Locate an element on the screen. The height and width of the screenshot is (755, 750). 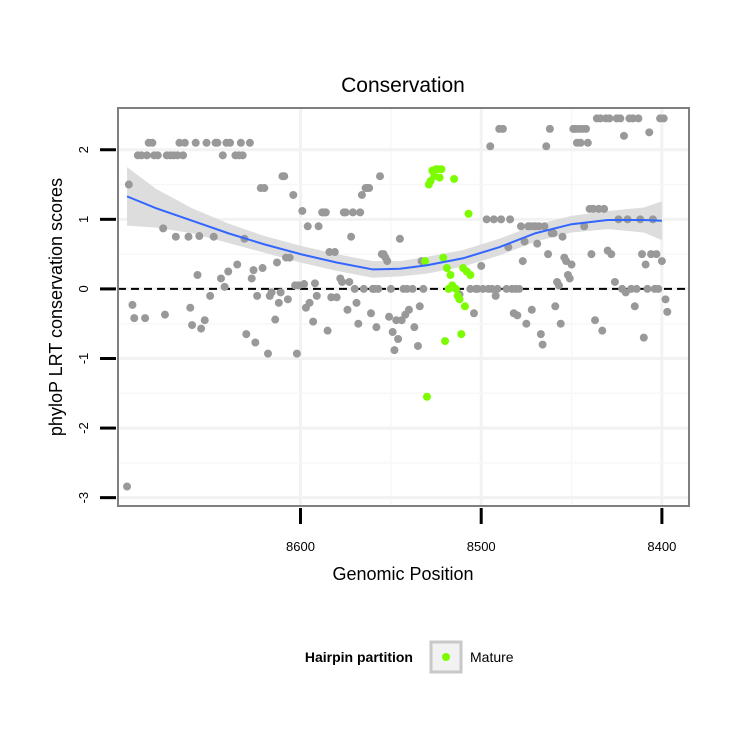
y-tick-label: 1 is located at coordinates (83, 219).